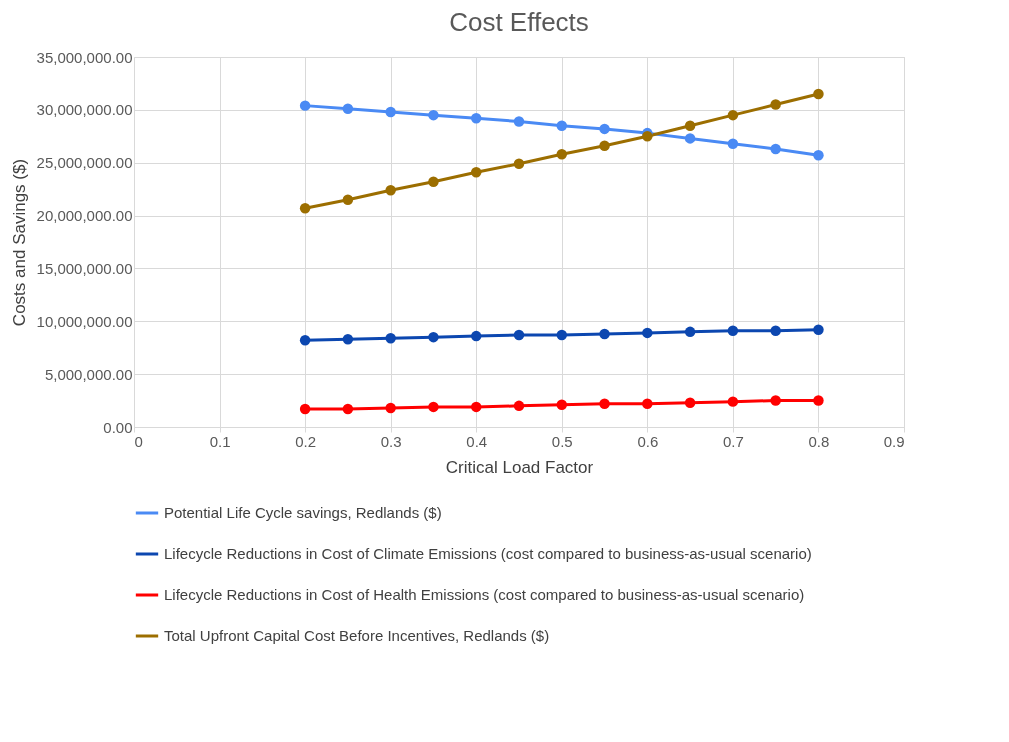  I want to click on x-tick-label: 0.6, so click(648, 441).